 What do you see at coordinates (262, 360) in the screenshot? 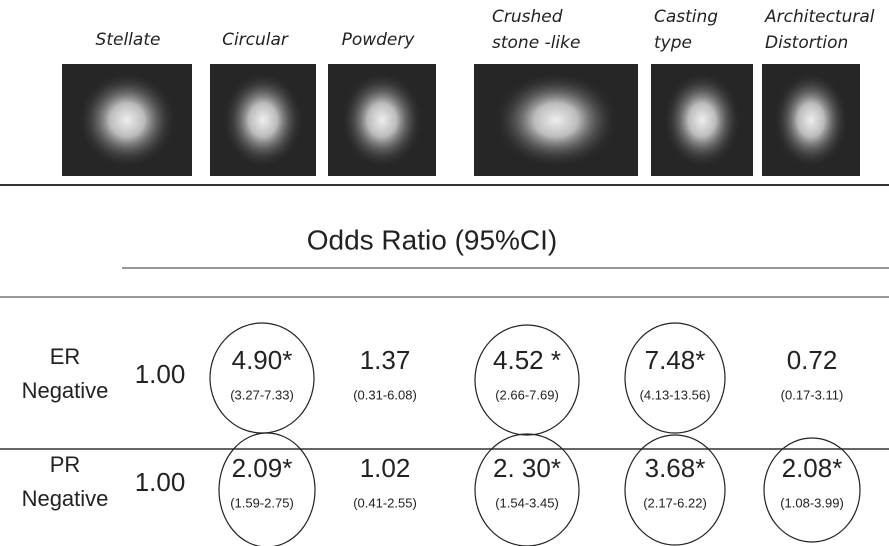
I see `odds-ratio: 4.90*` at bounding box center [262, 360].